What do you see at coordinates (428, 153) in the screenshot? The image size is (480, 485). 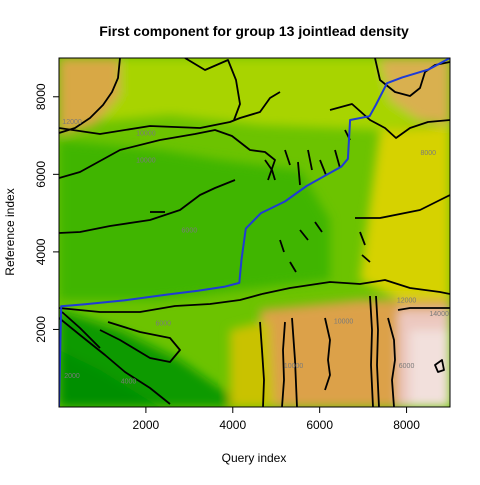 I see `contour-label: 8000` at bounding box center [428, 153].